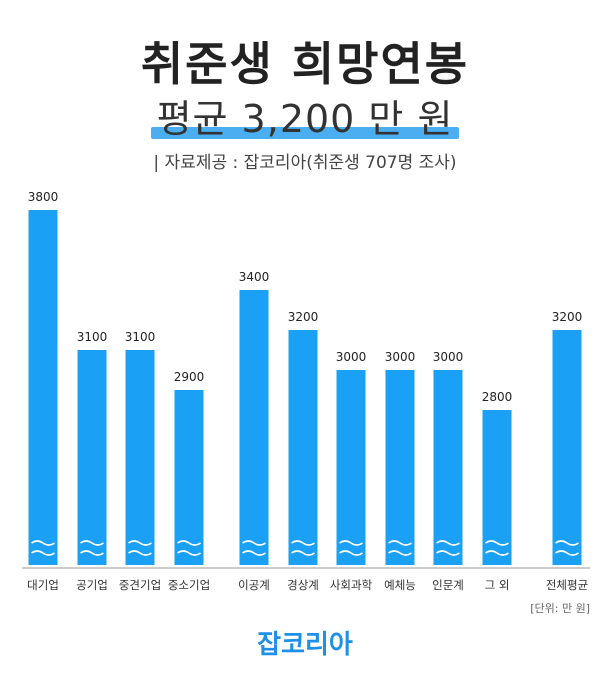 The width and height of the screenshot is (610, 678). What do you see at coordinates (560, 608) in the screenshot?
I see `unit-note: [단위: 만 원]` at bounding box center [560, 608].